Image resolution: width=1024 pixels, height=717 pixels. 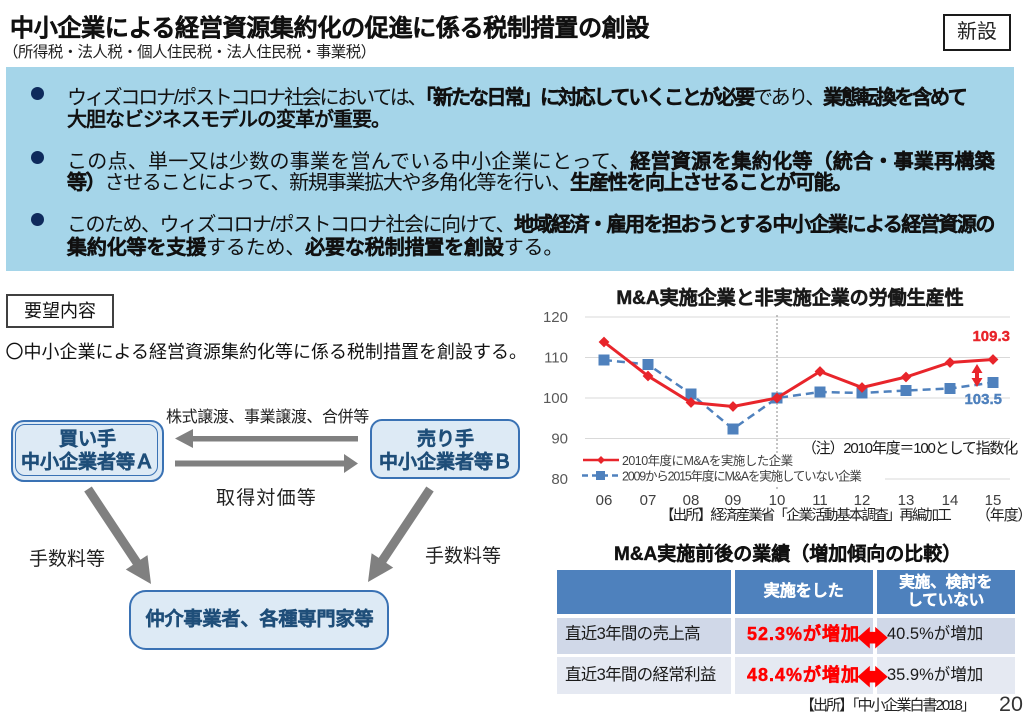 I want to click on svg-text: 110, so click(x=556, y=358).